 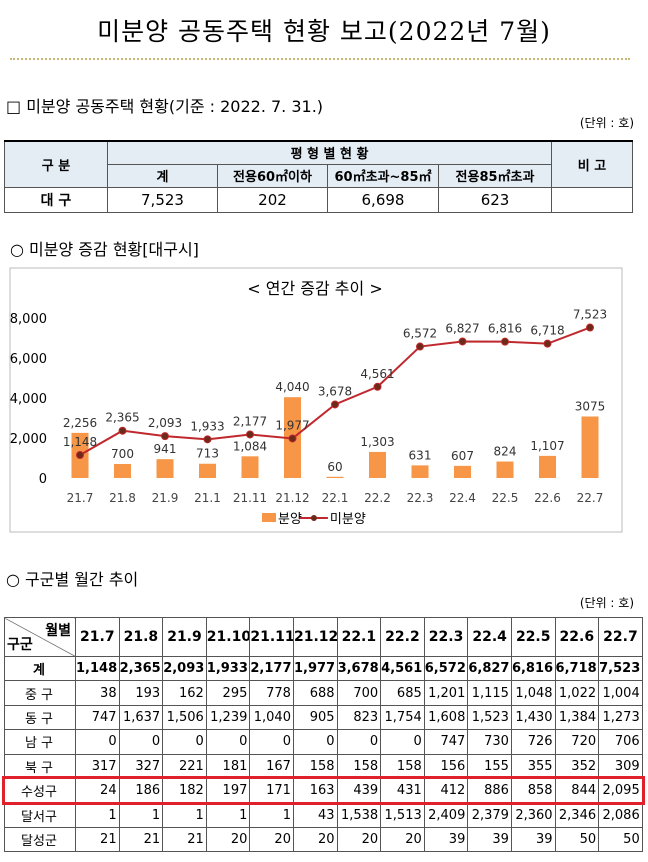 I want to click on bar-label: 3075, so click(x=590, y=407).